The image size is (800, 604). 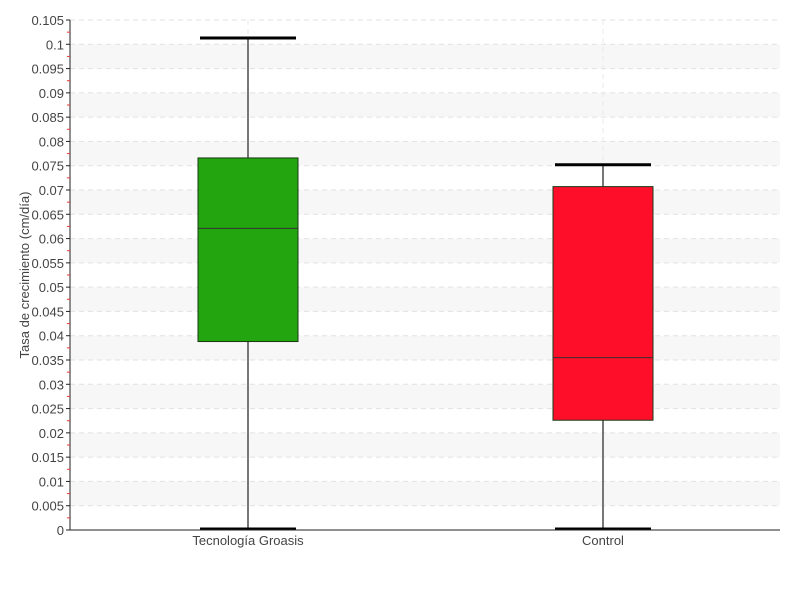 What do you see at coordinates (51, 93) in the screenshot?
I see `y-tick-label: 0.09` at bounding box center [51, 93].